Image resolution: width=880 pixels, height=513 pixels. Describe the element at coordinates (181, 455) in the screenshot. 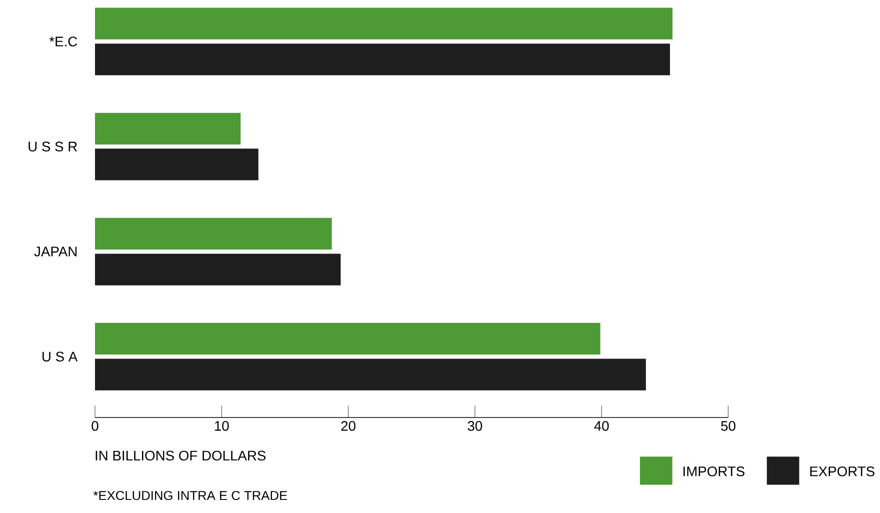

I see `x-axis-title: IN BILLIONS OF DOLLARS` at that location.